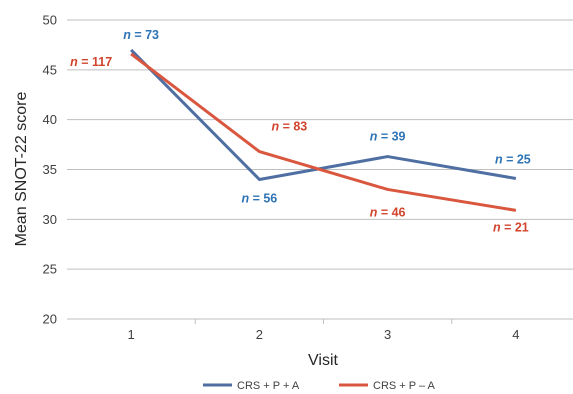 This screenshot has height=394, width=573. What do you see at coordinates (259, 334) in the screenshot?
I see `x-tick-label: 2` at bounding box center [259, 334].